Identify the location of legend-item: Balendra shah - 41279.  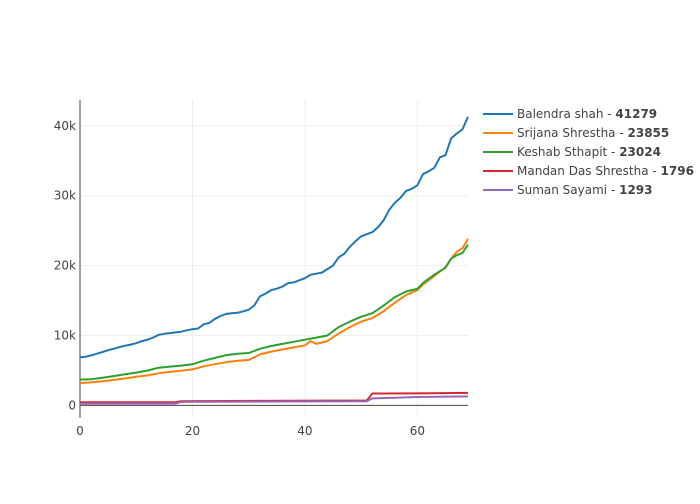
(570, 114).